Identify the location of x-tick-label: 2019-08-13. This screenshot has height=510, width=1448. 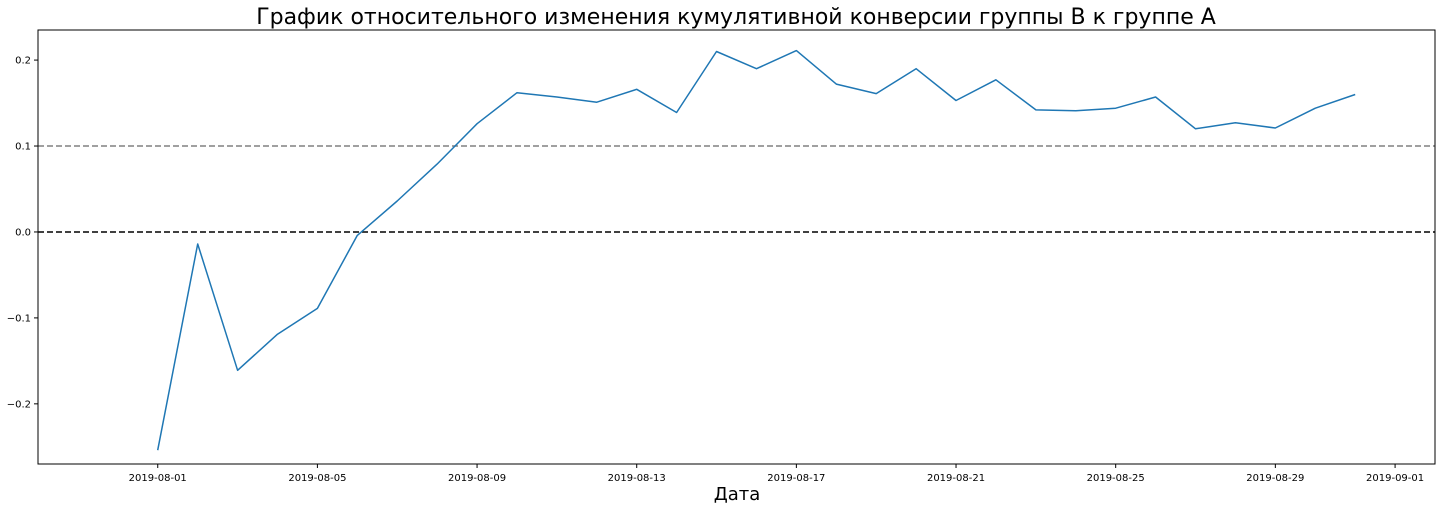
(637, 478).